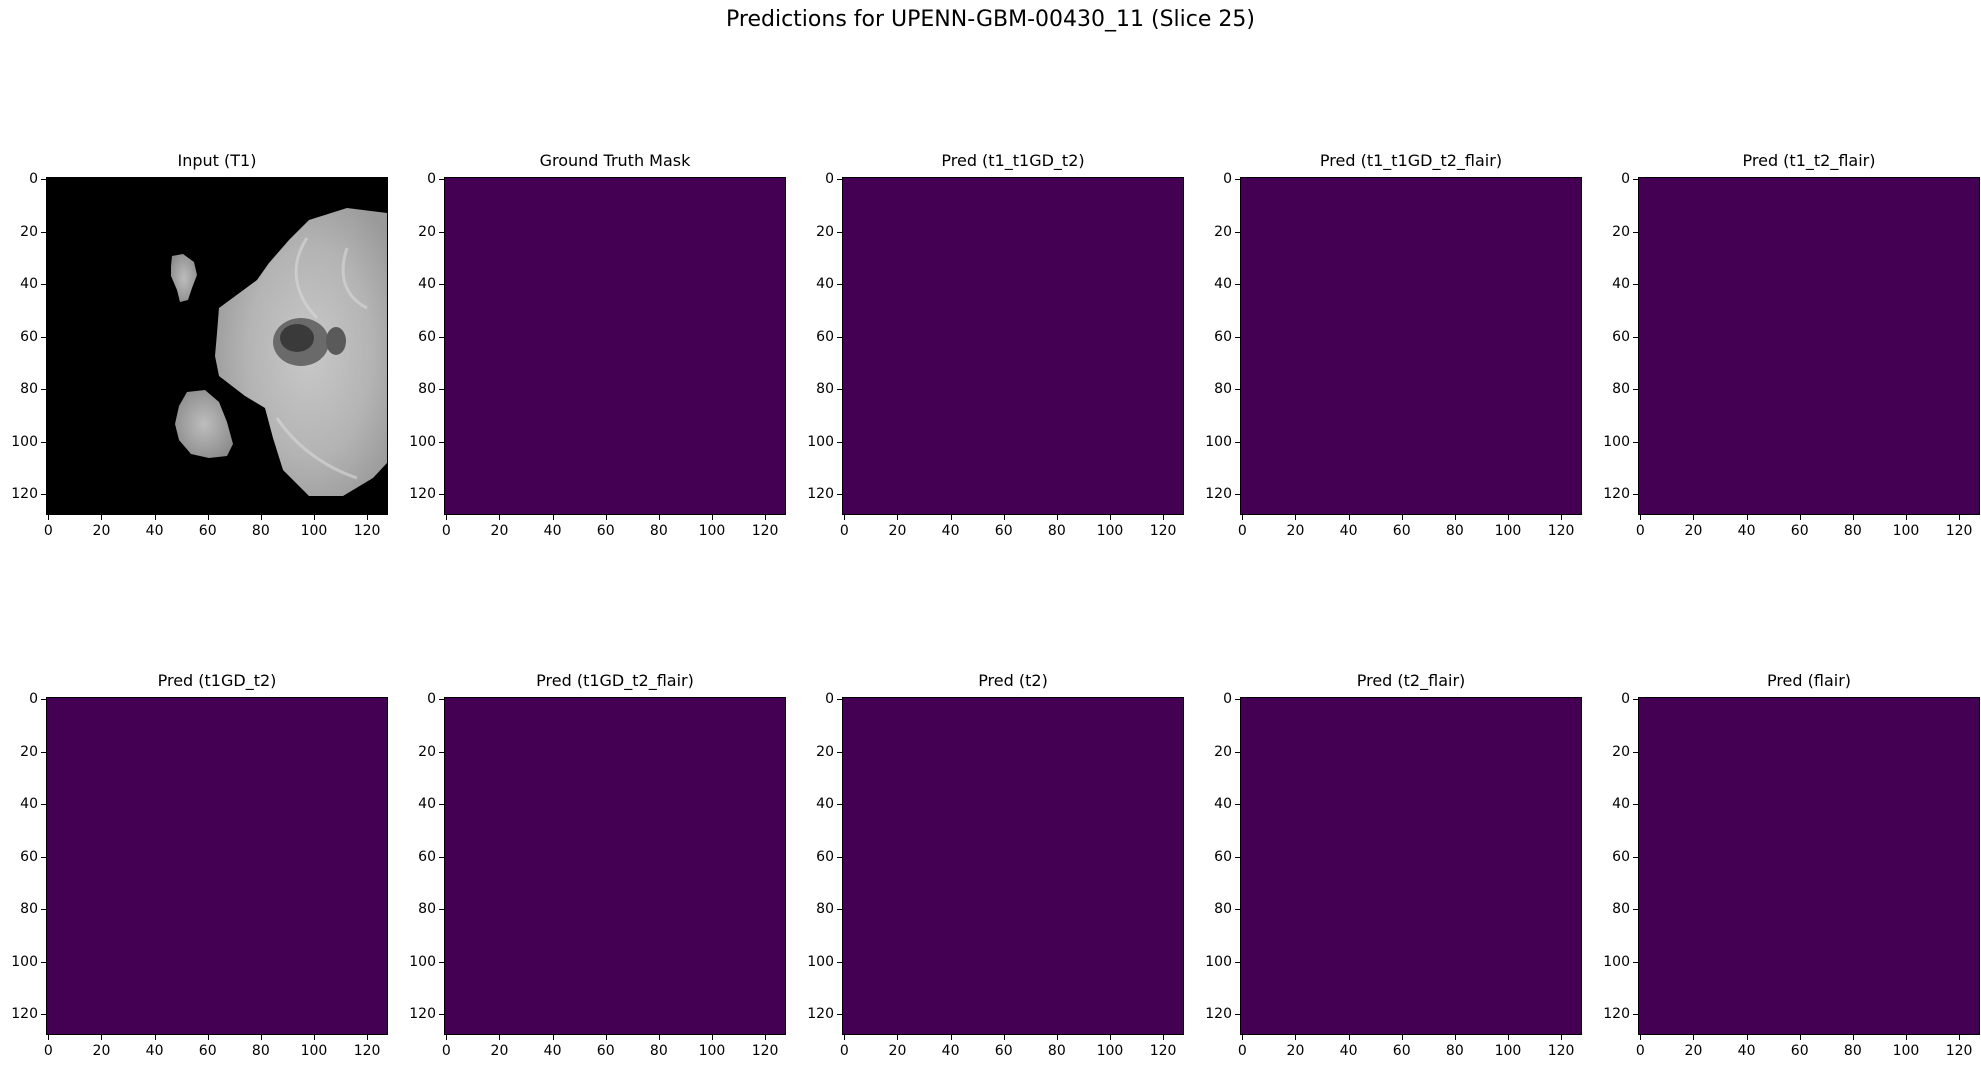  I want to click on small-blob, so click(184, 278).